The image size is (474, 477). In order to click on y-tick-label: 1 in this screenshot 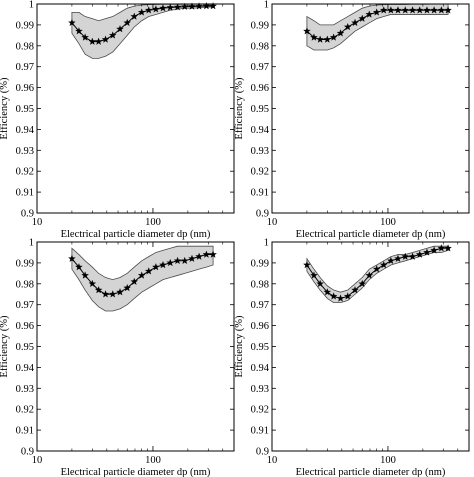, I will do `click(31, 243)`.